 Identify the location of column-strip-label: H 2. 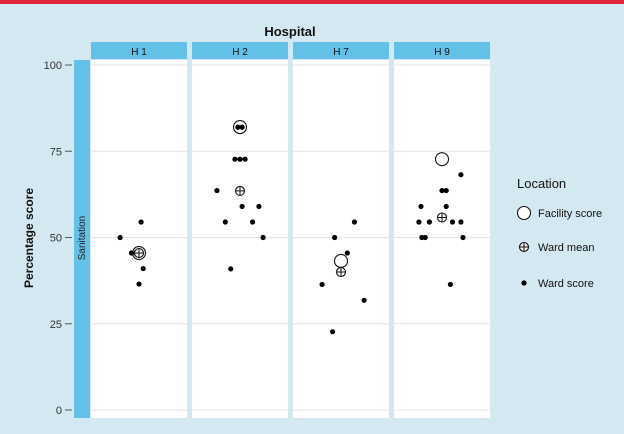
(240, 52).